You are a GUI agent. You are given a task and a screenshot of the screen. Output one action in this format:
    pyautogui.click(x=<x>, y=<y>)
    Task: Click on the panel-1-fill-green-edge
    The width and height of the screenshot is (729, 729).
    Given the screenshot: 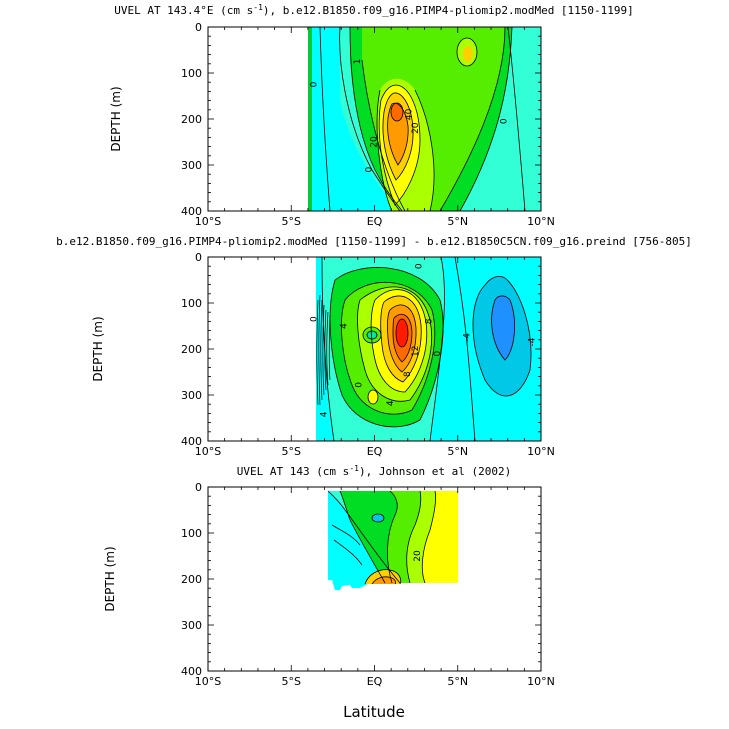 What is the action you would take?
    pyautogui.click(x=310, y=119)
    